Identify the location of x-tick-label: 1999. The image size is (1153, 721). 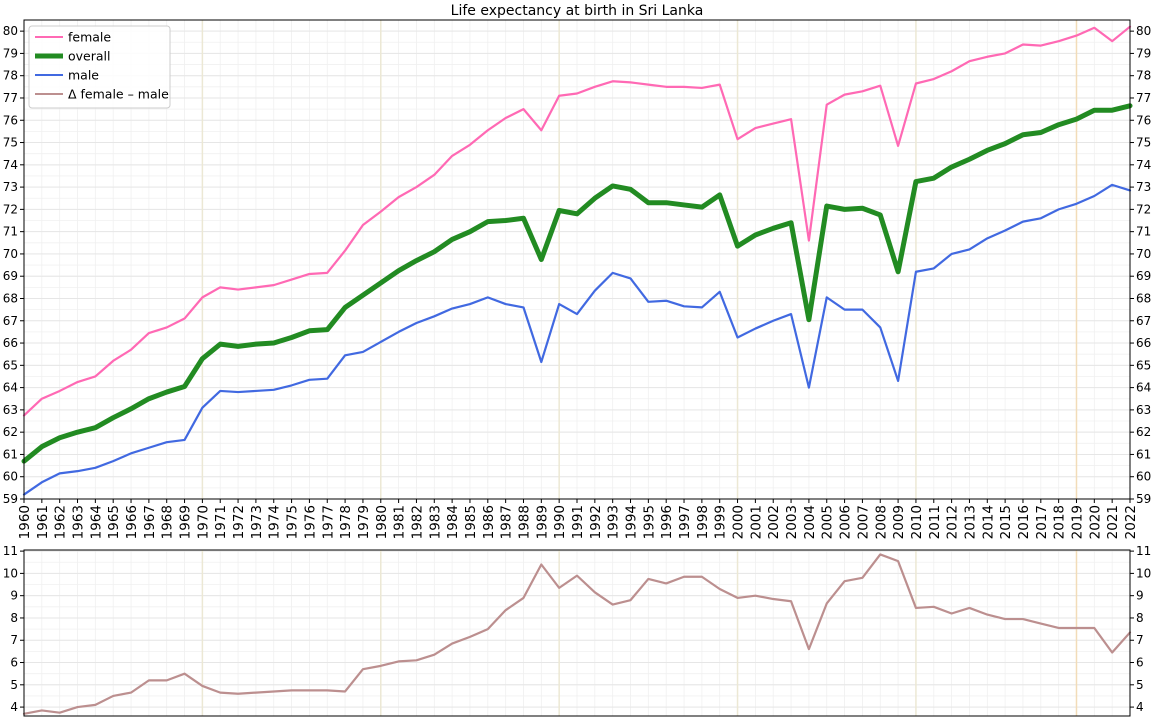
(721, 522).